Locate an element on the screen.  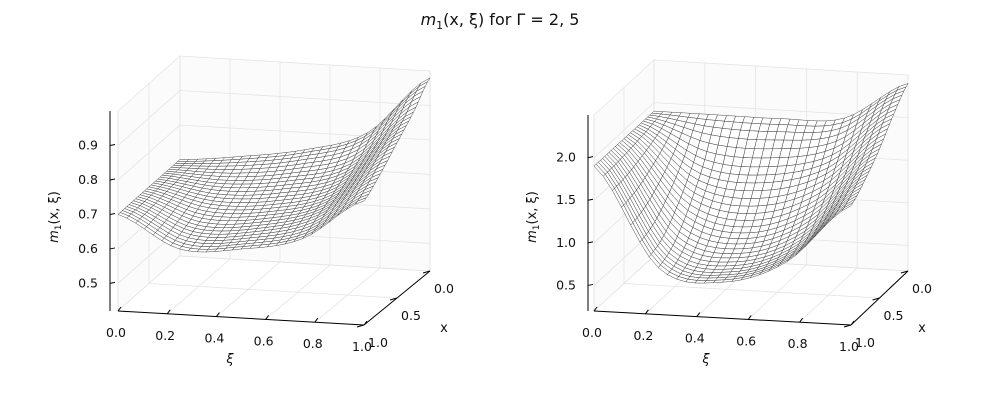
z-tick-label-4: 0.9 is located at coordinates (88, 144).